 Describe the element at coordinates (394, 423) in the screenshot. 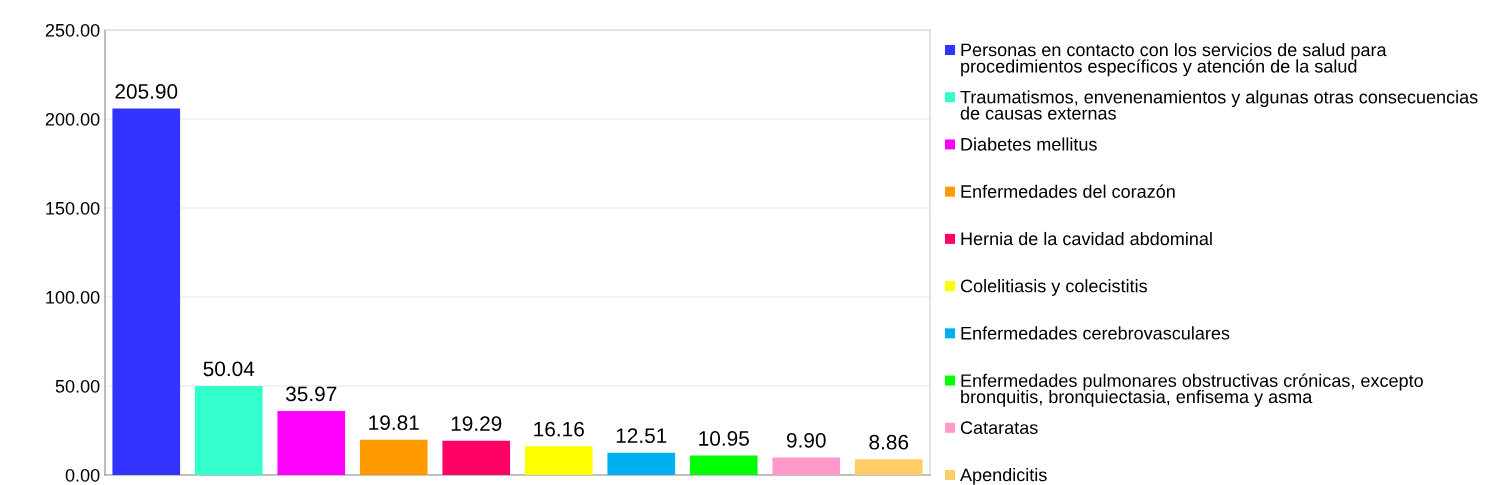

I see `data-label: 19.81` at that location.